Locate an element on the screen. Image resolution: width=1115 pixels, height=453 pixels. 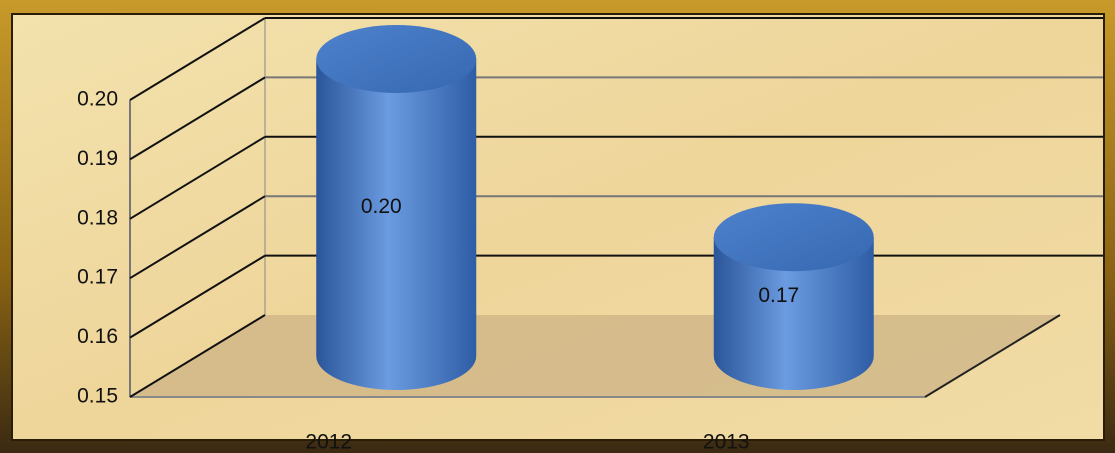
y-tick-label: 0.16 is located at coordinates (97, 336).